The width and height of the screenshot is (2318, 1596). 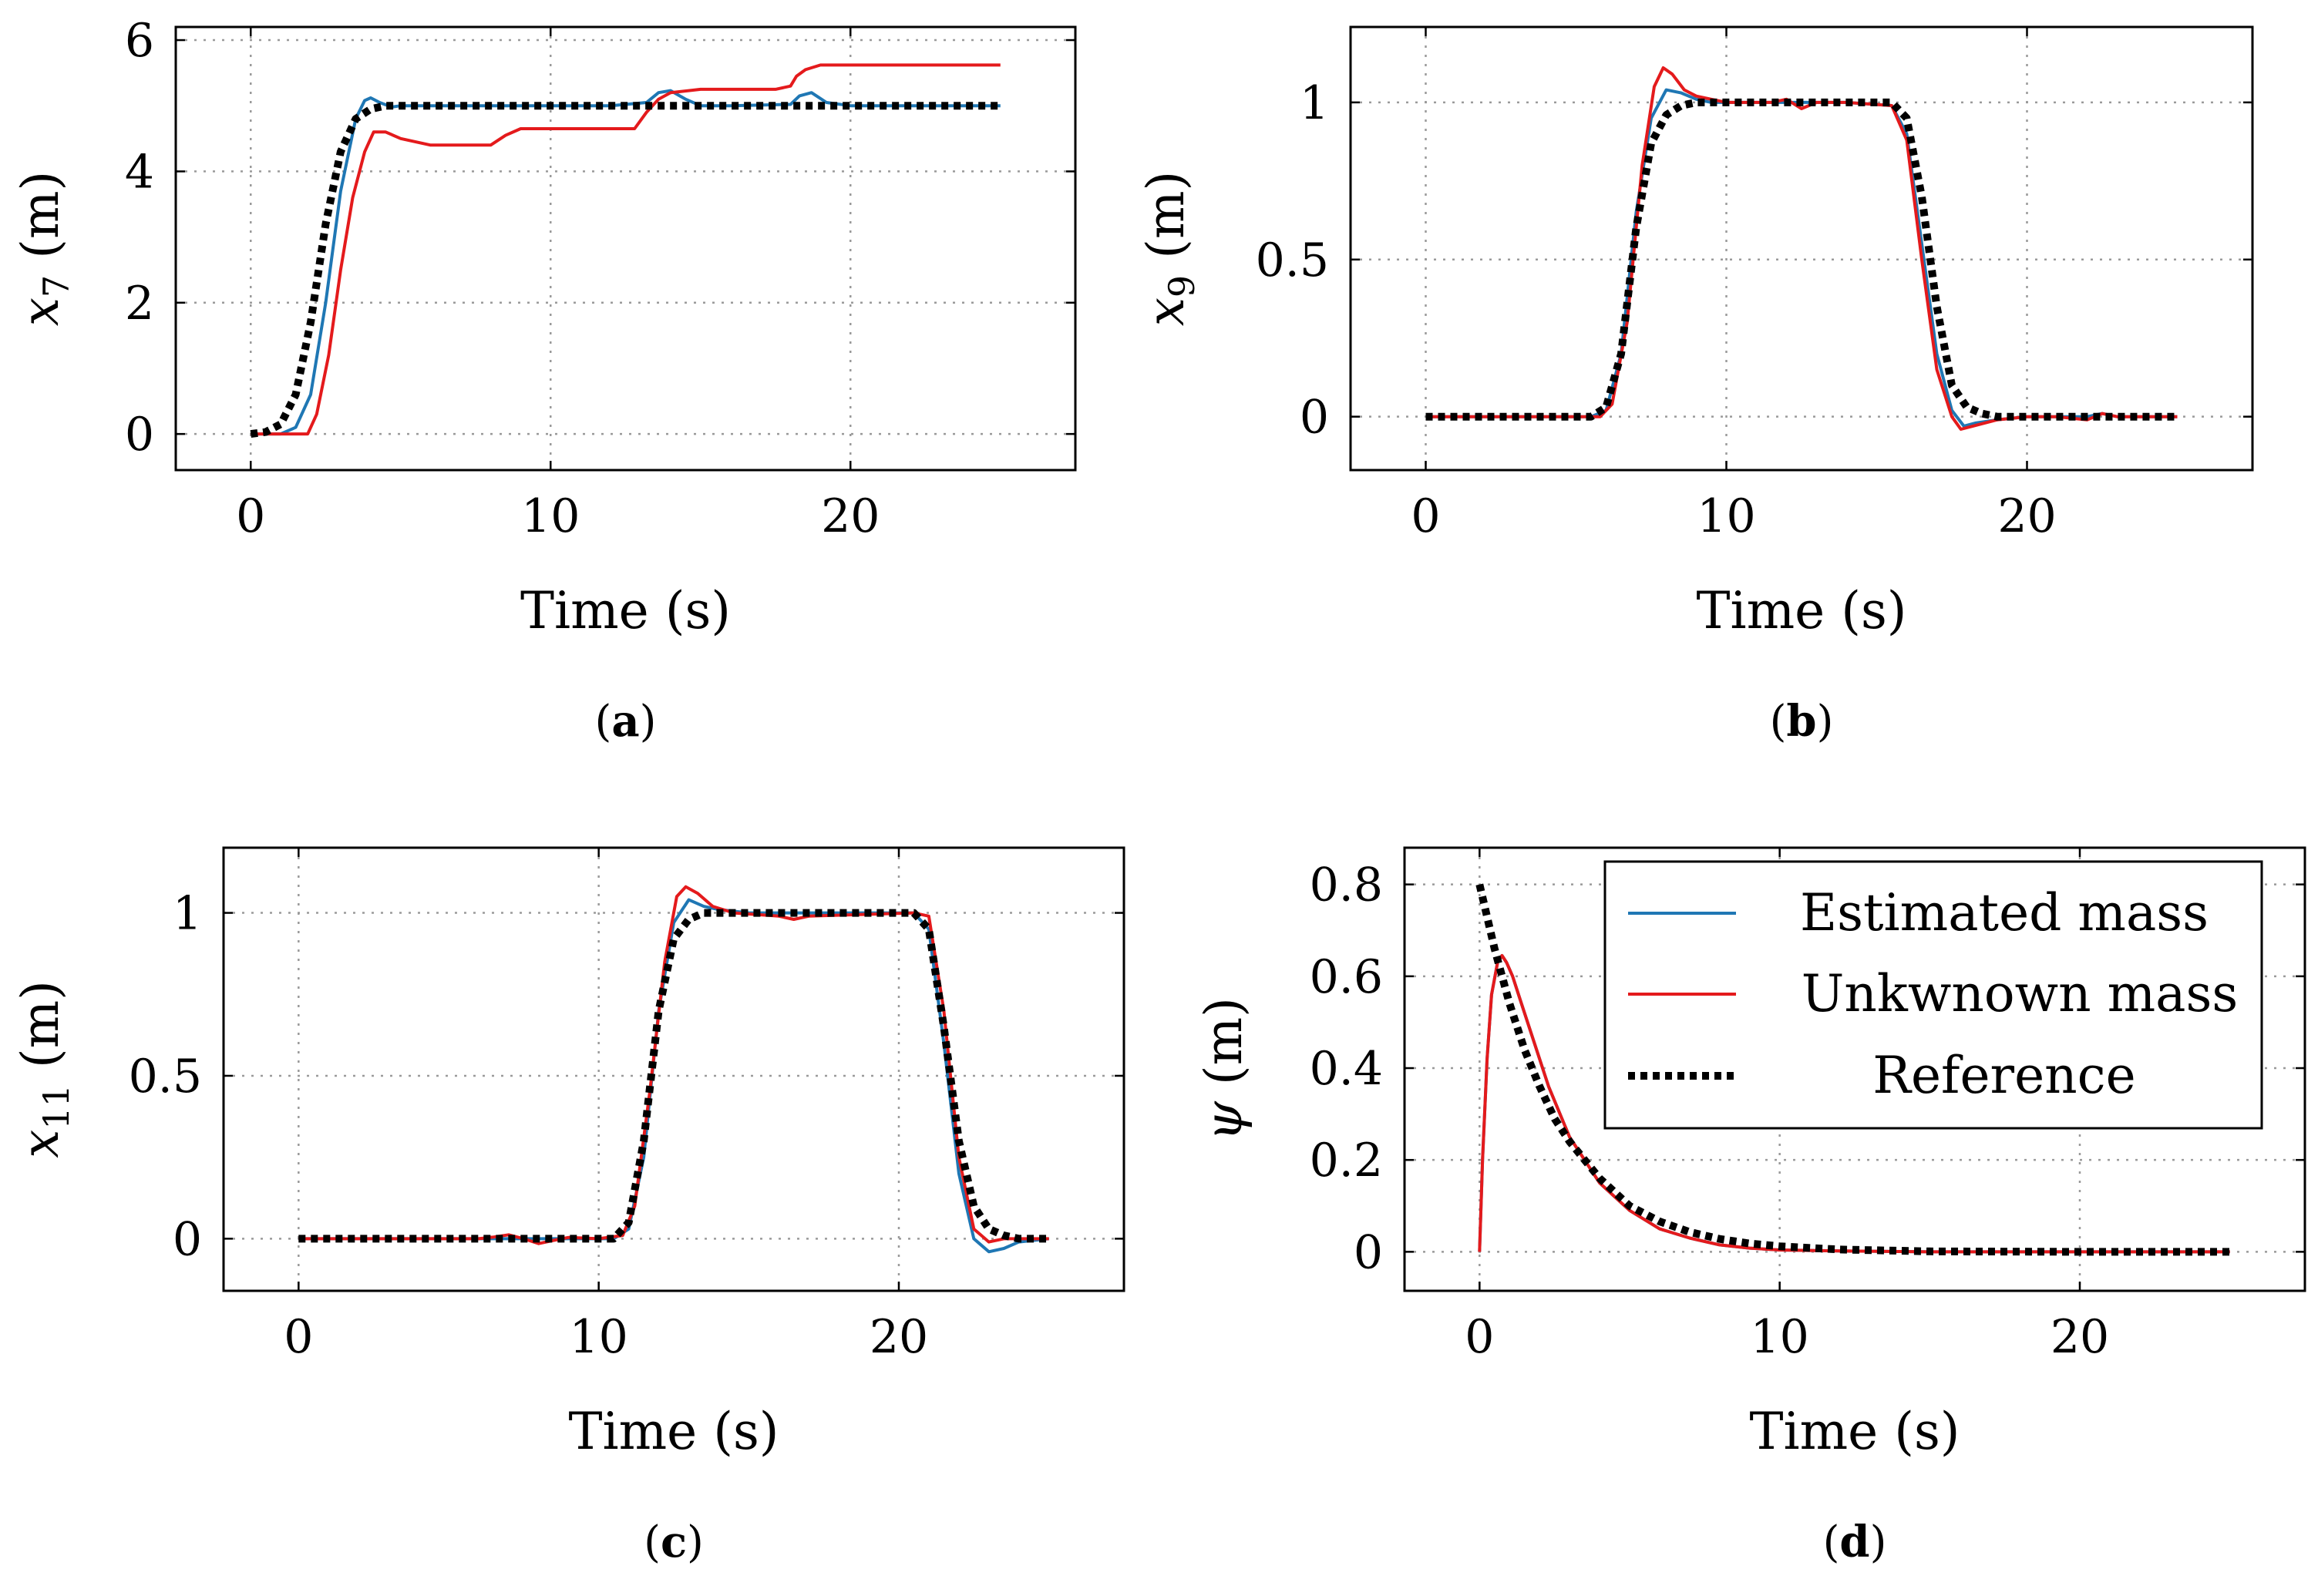 I want to click on caption-letter: b, so click(x=1801, y=722).